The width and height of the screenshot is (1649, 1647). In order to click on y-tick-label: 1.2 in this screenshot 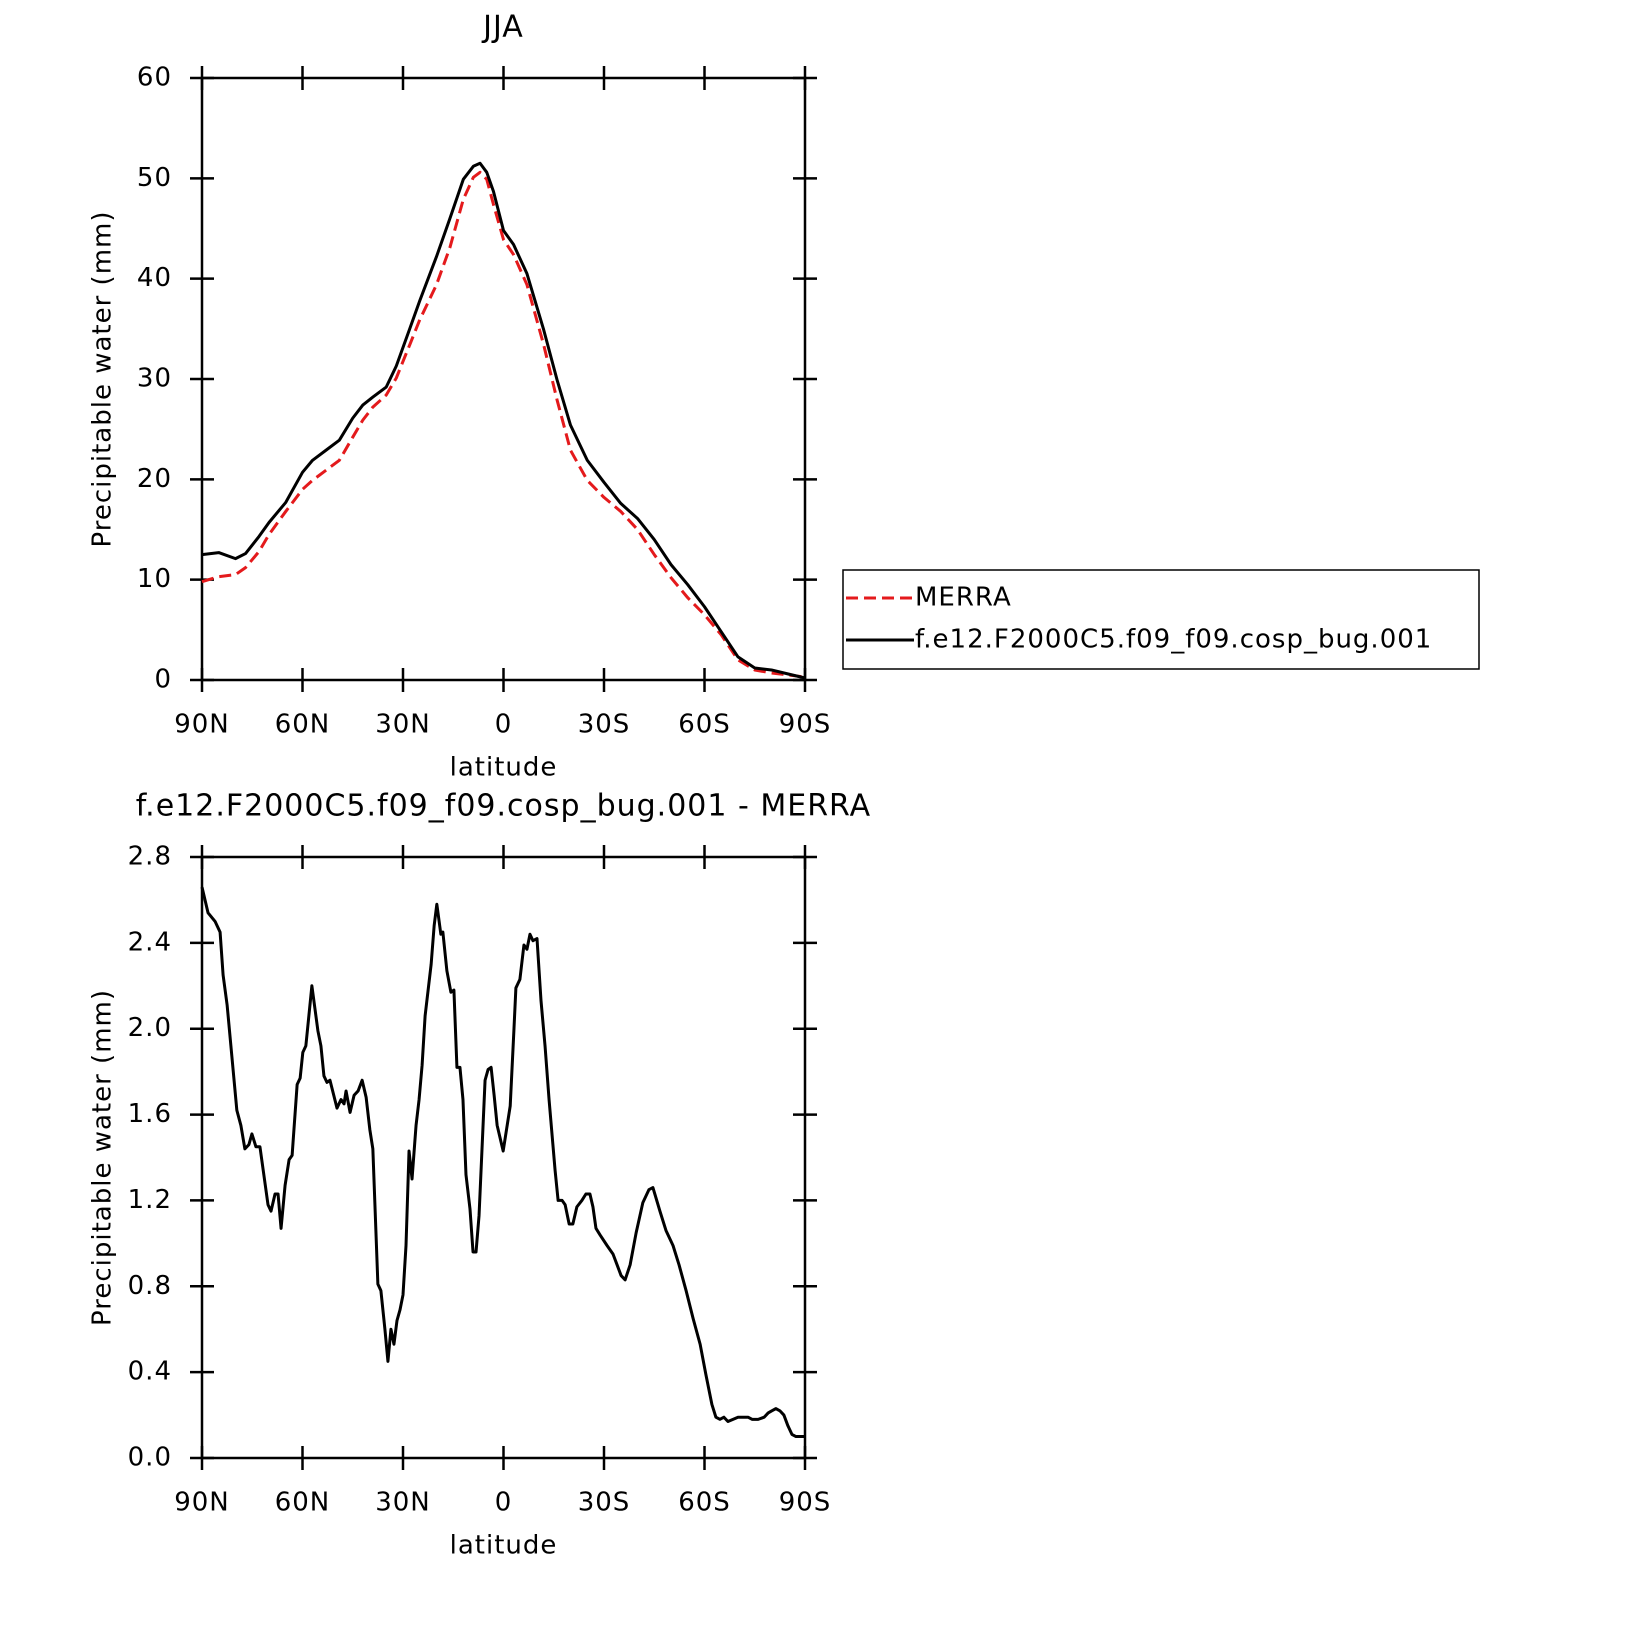, I will do `click(150, 1200)`.